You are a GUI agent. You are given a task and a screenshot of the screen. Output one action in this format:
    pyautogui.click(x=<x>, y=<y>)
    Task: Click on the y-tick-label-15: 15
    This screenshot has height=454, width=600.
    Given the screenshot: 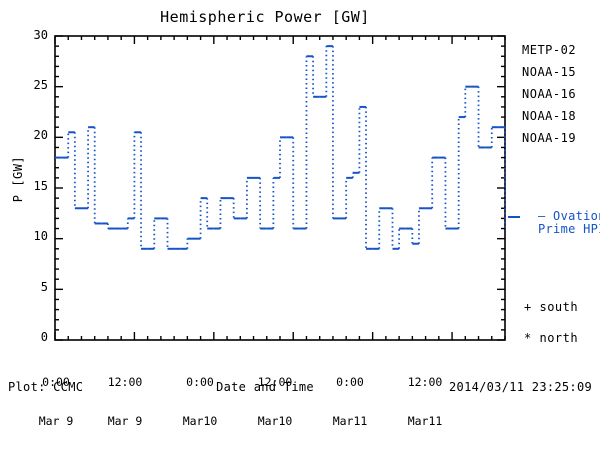 What is the action you would take?
    pyautogui.click(x=40, y=186)
    